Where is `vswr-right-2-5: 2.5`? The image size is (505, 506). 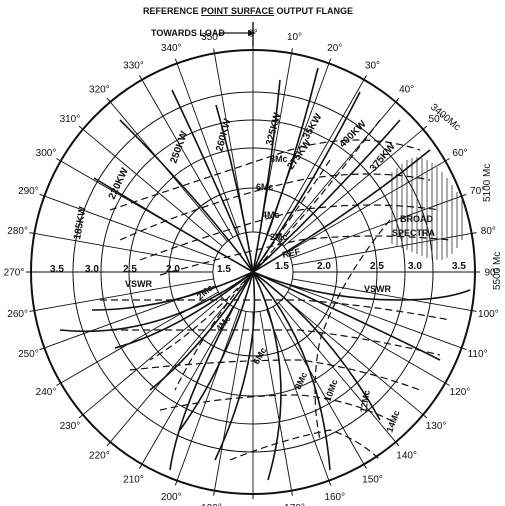
vswr-right-2-5: 2.5 is located at coordinates (377, 266).